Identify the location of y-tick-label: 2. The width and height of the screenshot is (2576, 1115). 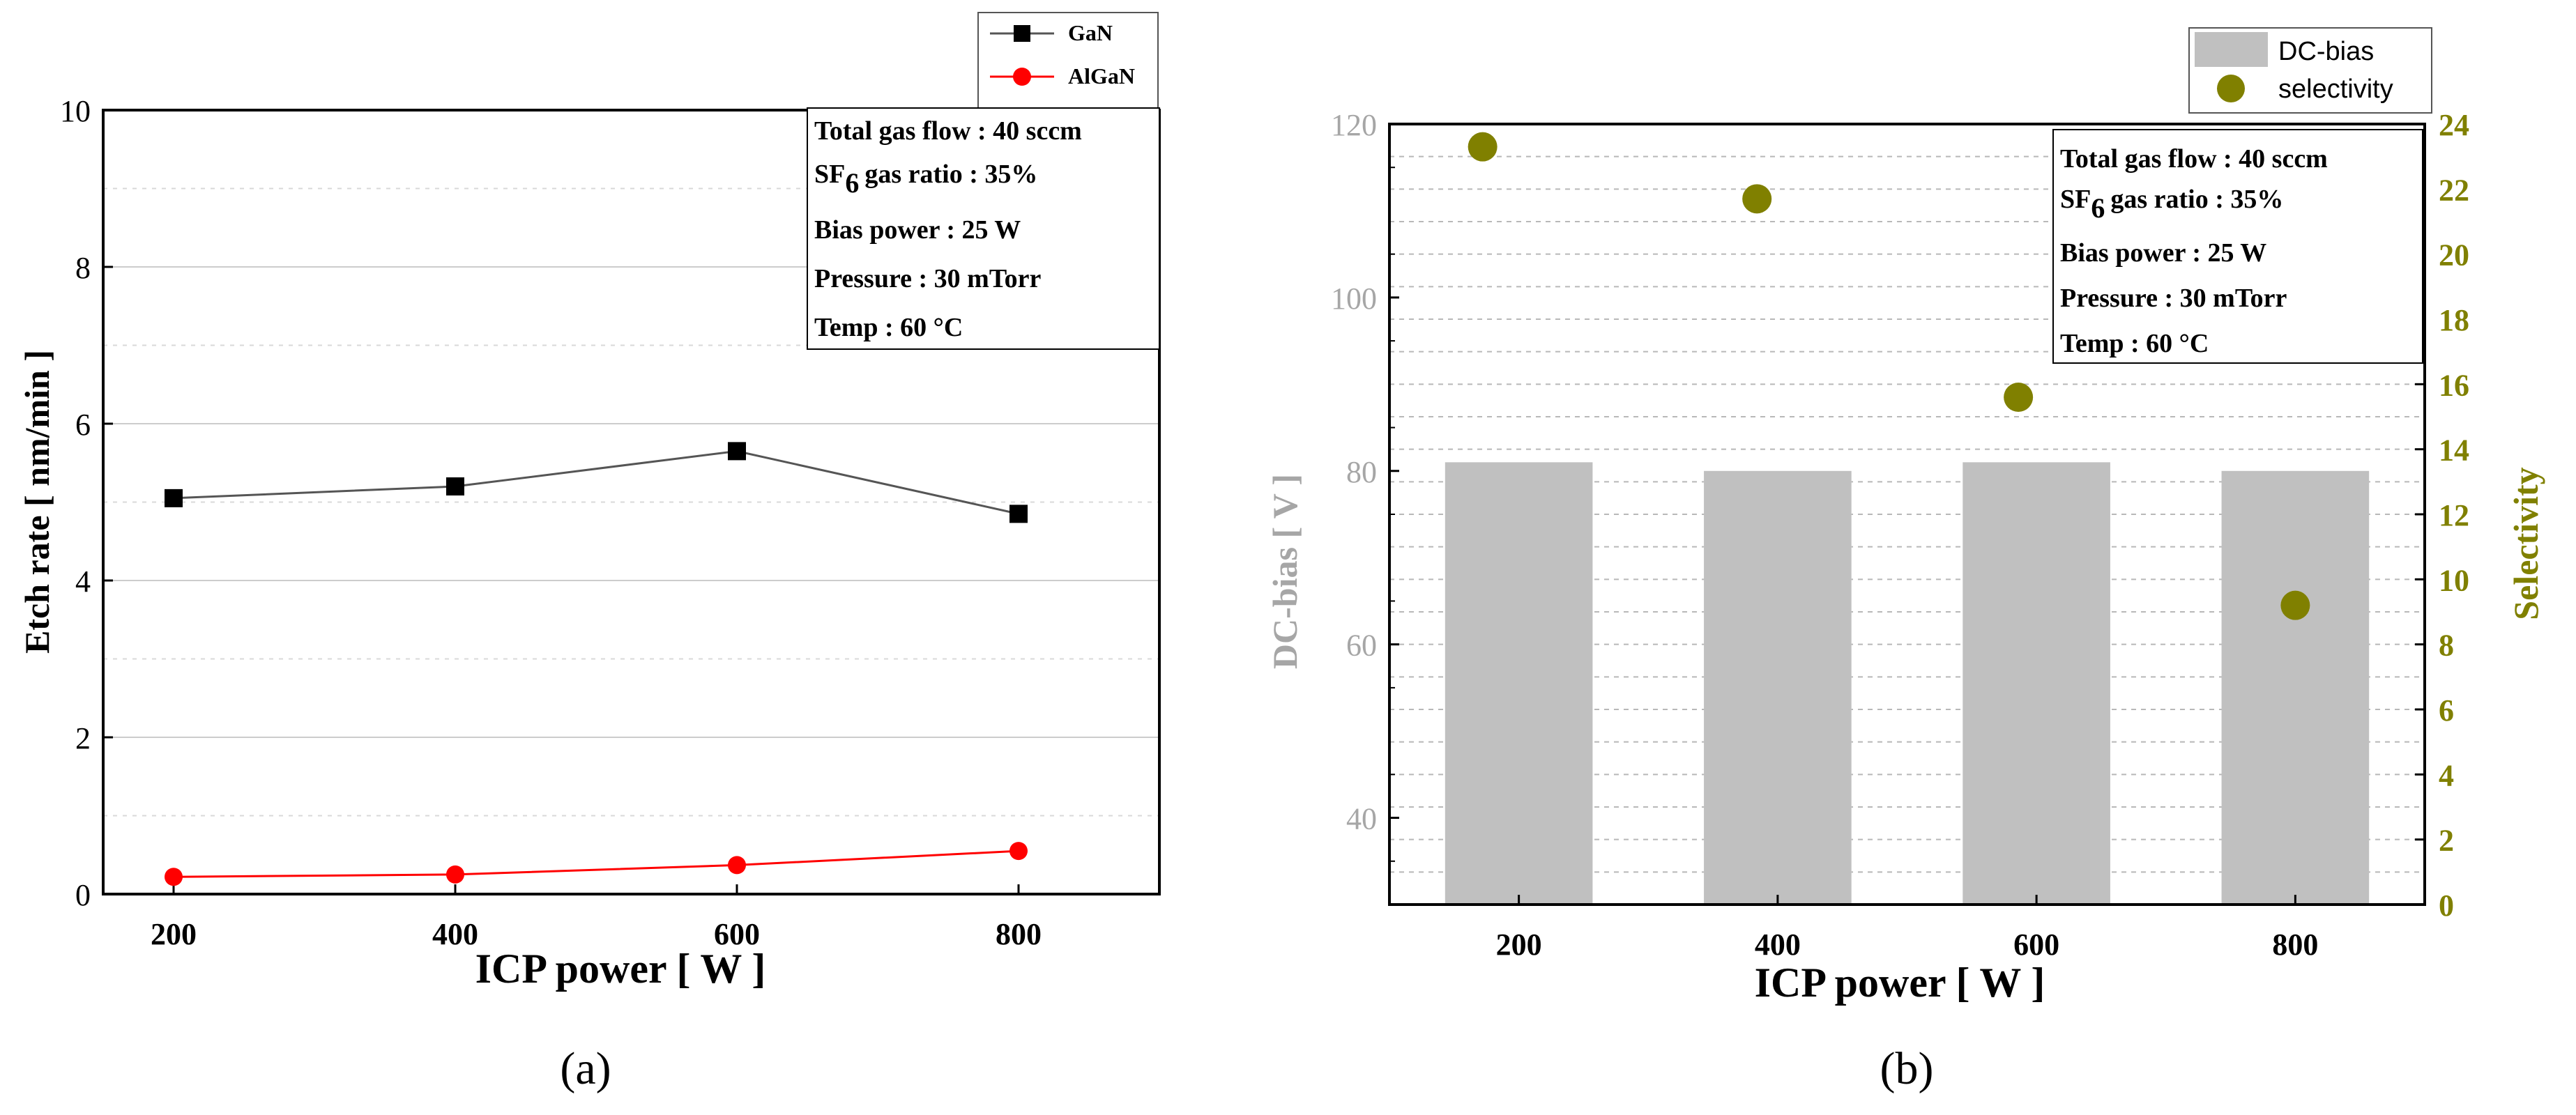
(83, 738).